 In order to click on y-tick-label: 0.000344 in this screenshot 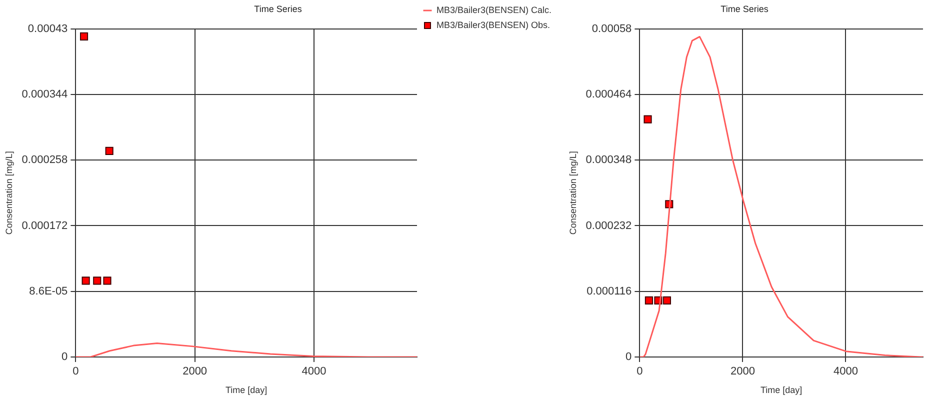, I will do `click(45, 94)`.